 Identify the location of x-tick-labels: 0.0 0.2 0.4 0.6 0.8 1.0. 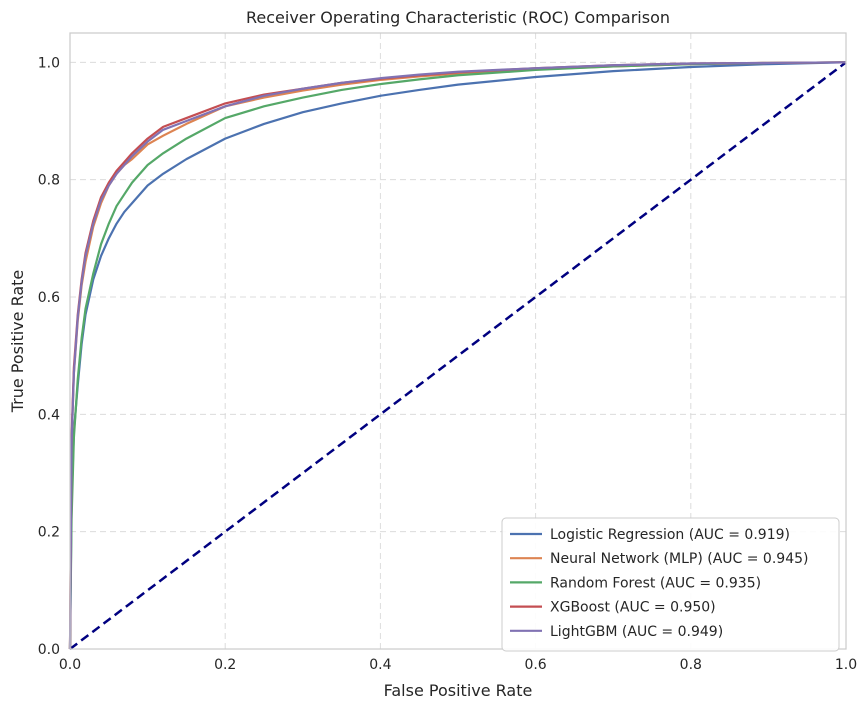
(458, 665).